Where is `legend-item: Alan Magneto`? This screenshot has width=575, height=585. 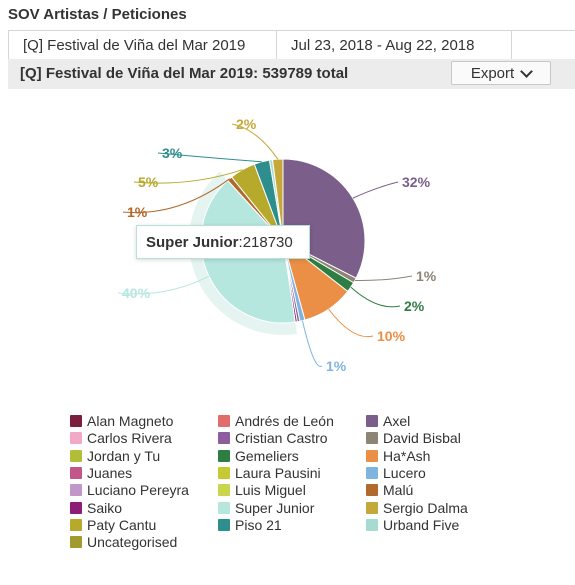
legend-item: Alan Magneto is located at coordinates (121, 421).